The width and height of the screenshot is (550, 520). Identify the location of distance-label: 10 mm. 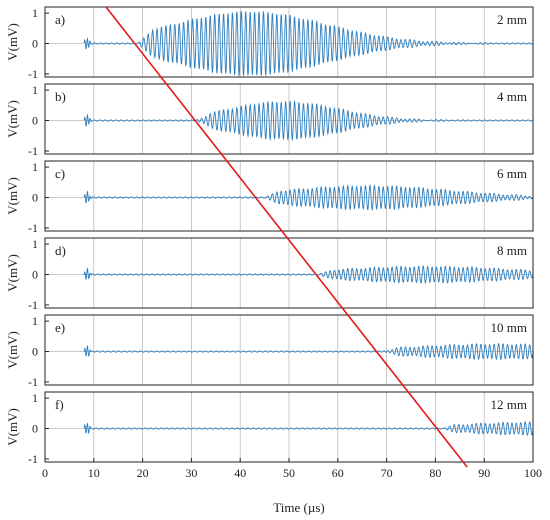
(509, 327).